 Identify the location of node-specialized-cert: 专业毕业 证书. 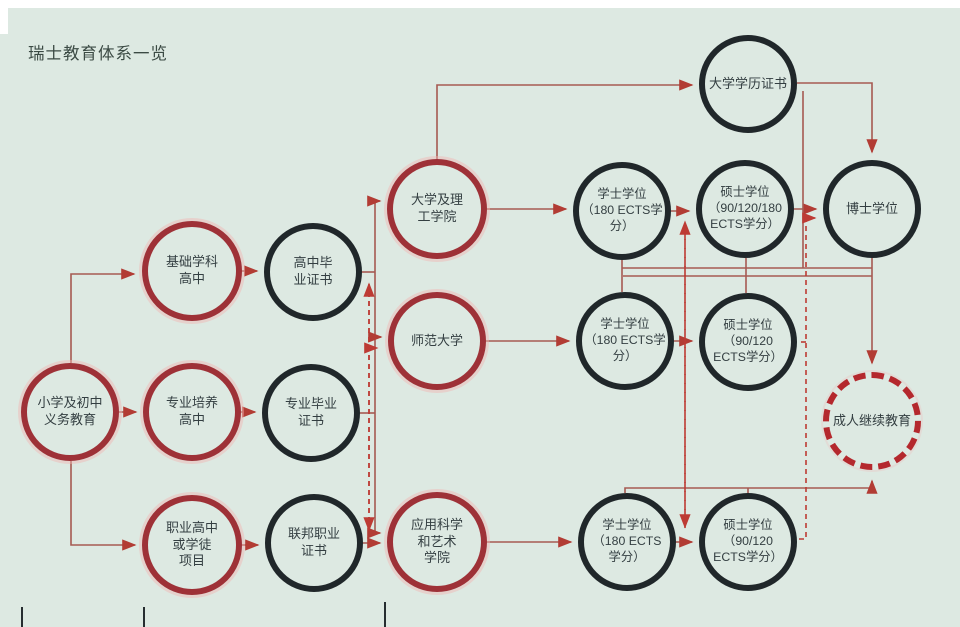
(311, 413).